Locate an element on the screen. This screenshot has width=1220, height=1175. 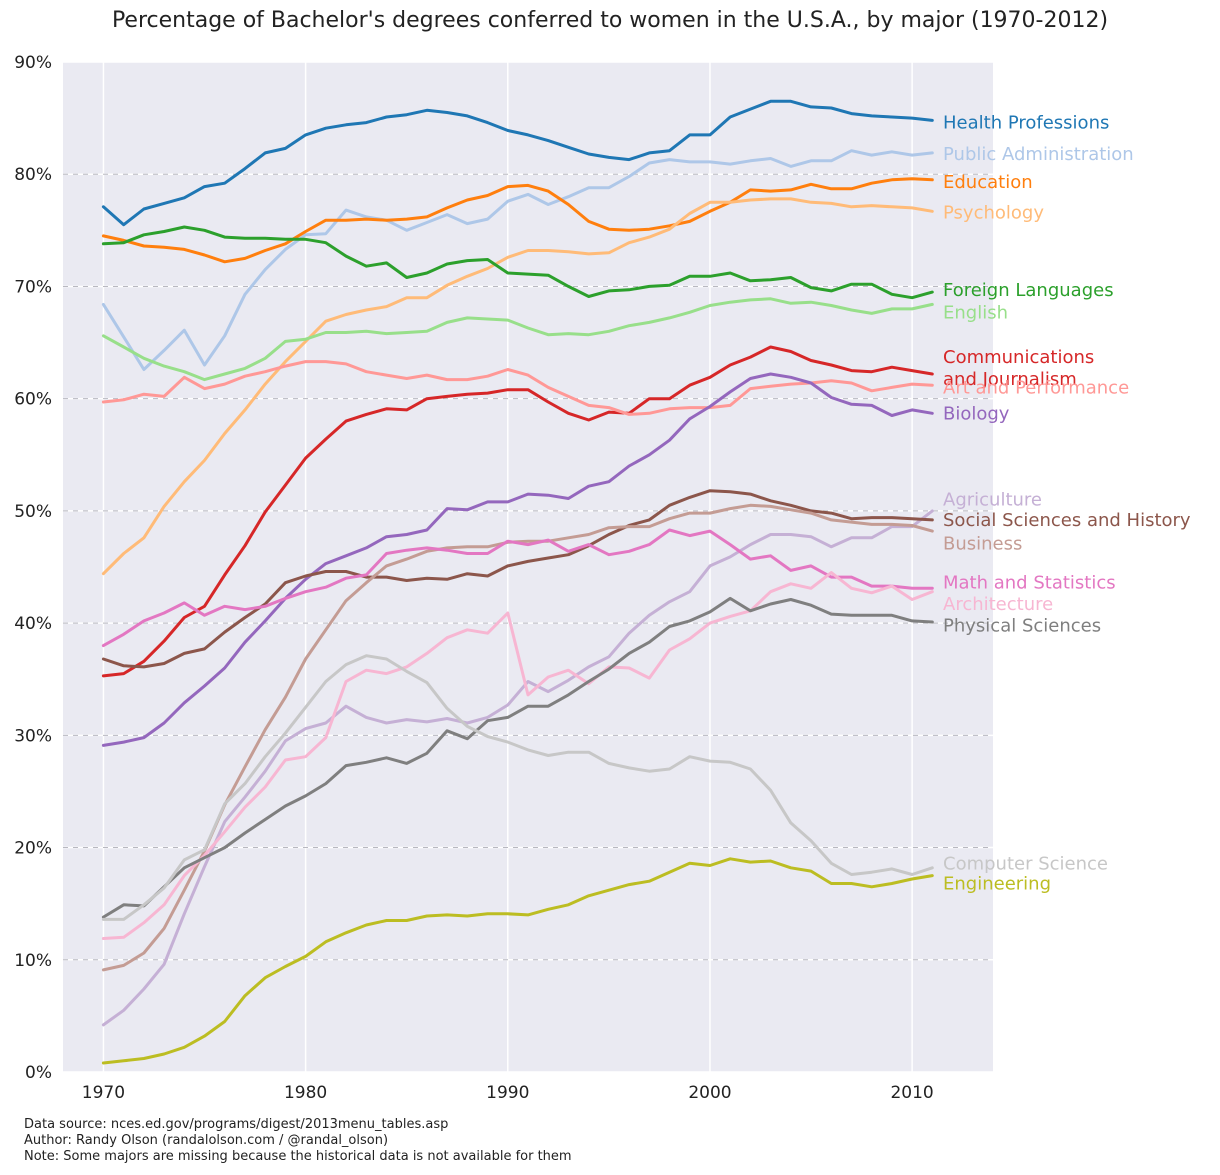
y-tick-label: 10% is located at coordinates (33, 961).